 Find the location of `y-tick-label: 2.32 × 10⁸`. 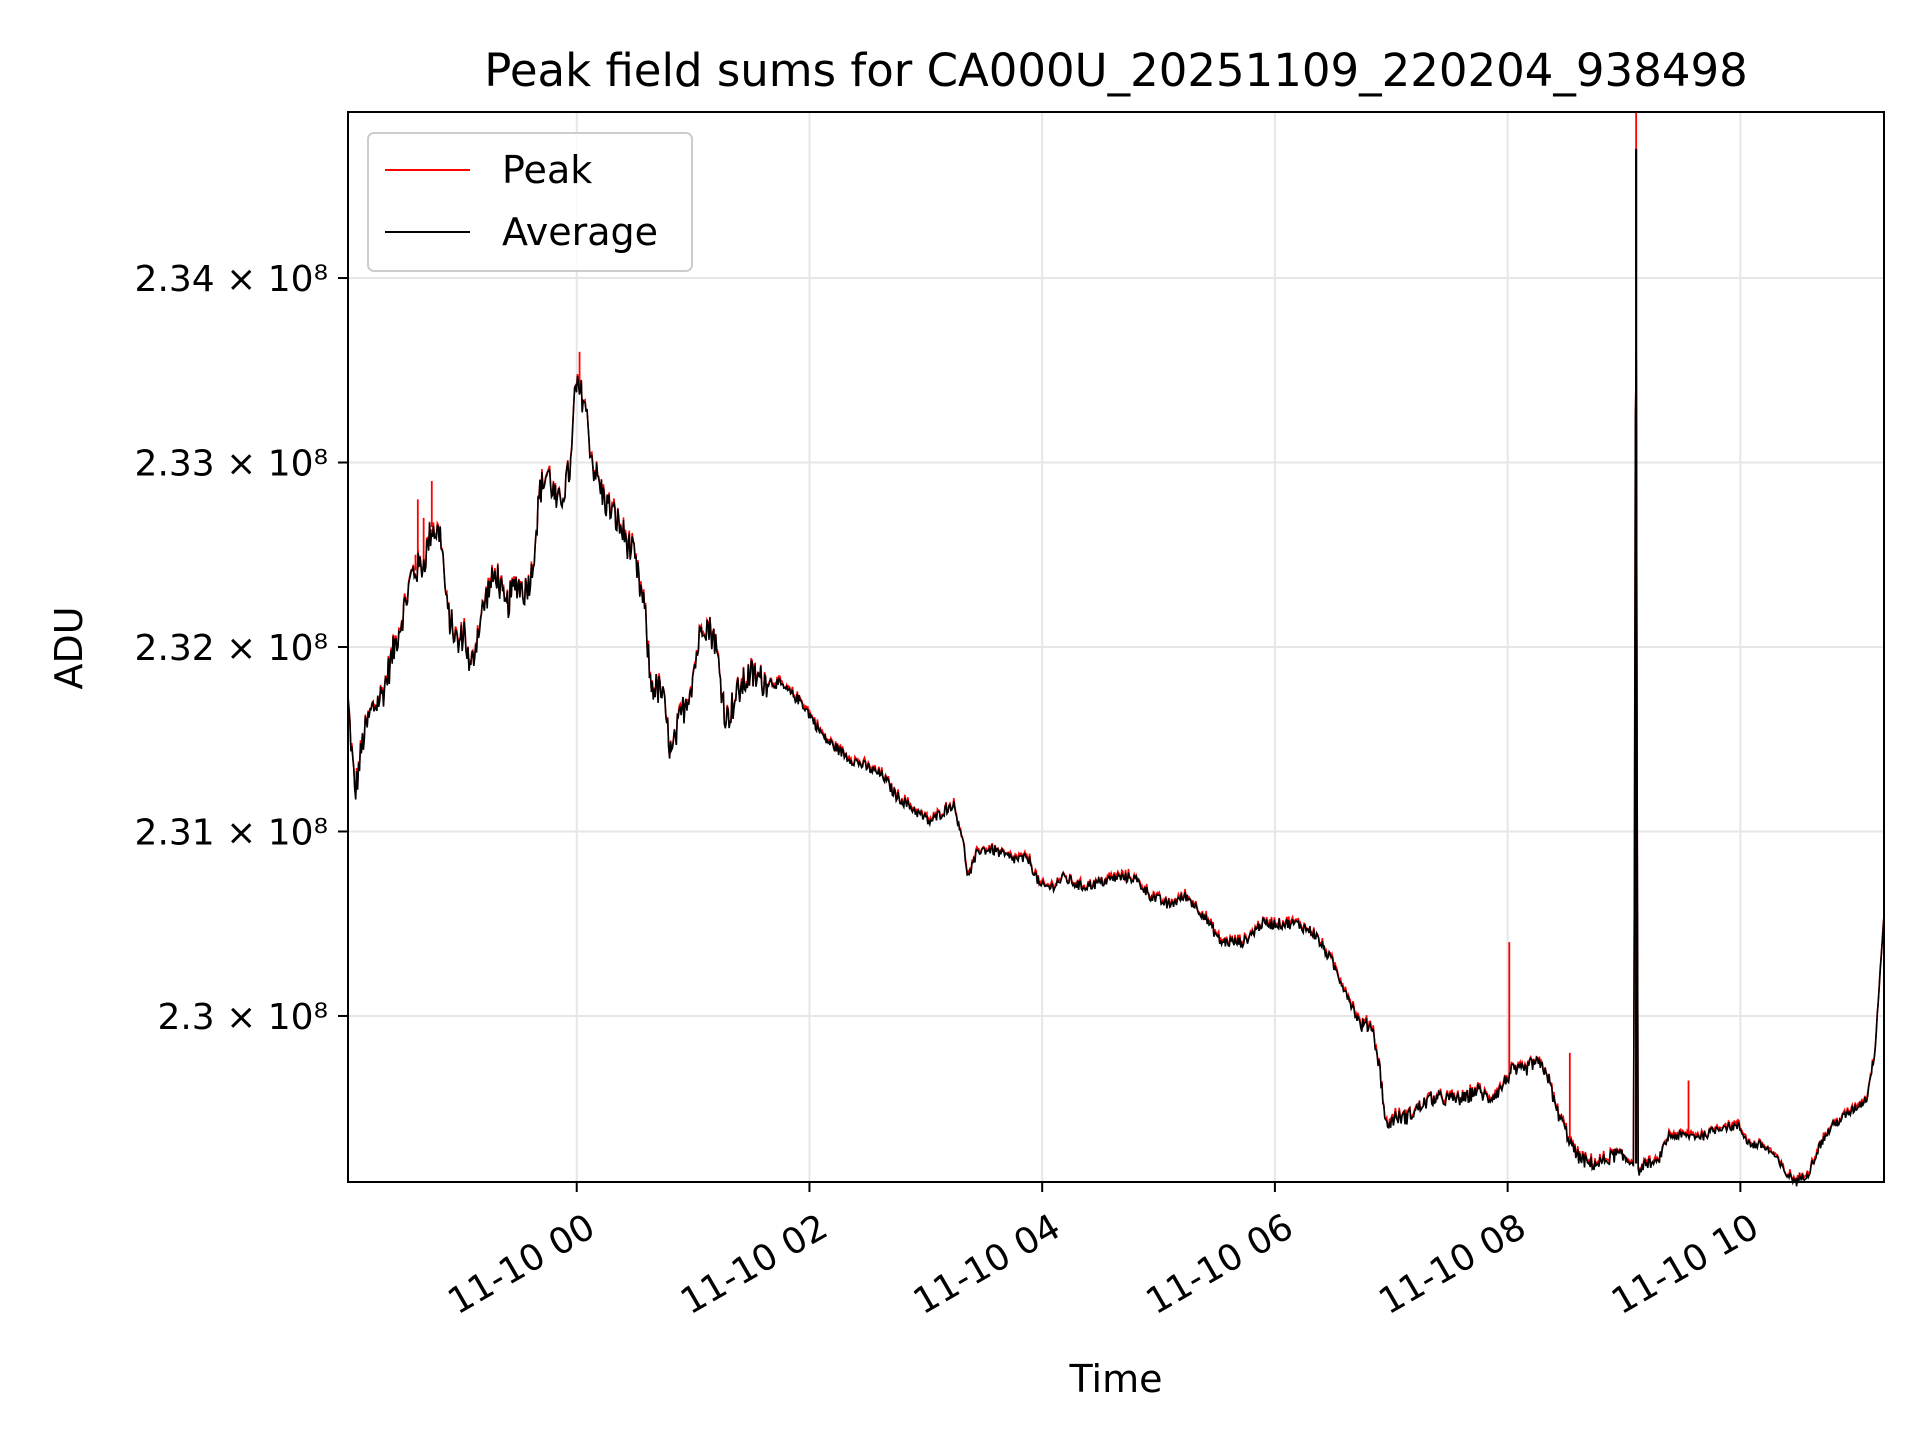

y-tick-label: 2.32 × 10⁸ is located at coordinates (231, 648).